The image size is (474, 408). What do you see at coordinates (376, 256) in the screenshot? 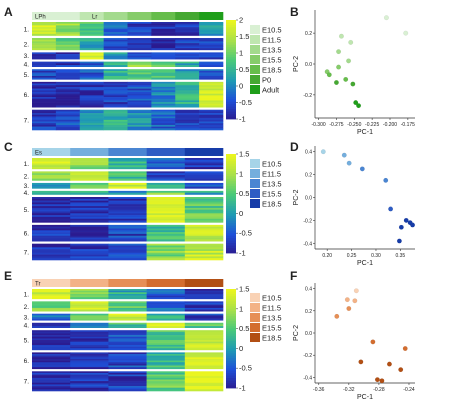
I see `x-tick-label: 0.30` at bounding box center [376, 256].